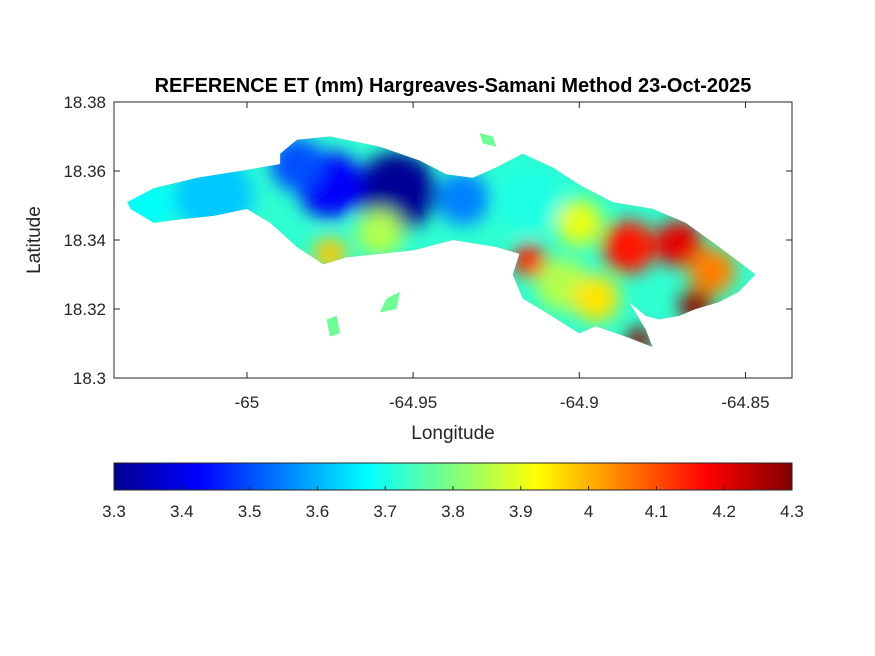 The width and height of the screenshot is (875, 656). What do you see at coordinates (521, 511) in the screenshot?
I see `colorbar-tick-label: 3.9` at bounding box center [521, 511].